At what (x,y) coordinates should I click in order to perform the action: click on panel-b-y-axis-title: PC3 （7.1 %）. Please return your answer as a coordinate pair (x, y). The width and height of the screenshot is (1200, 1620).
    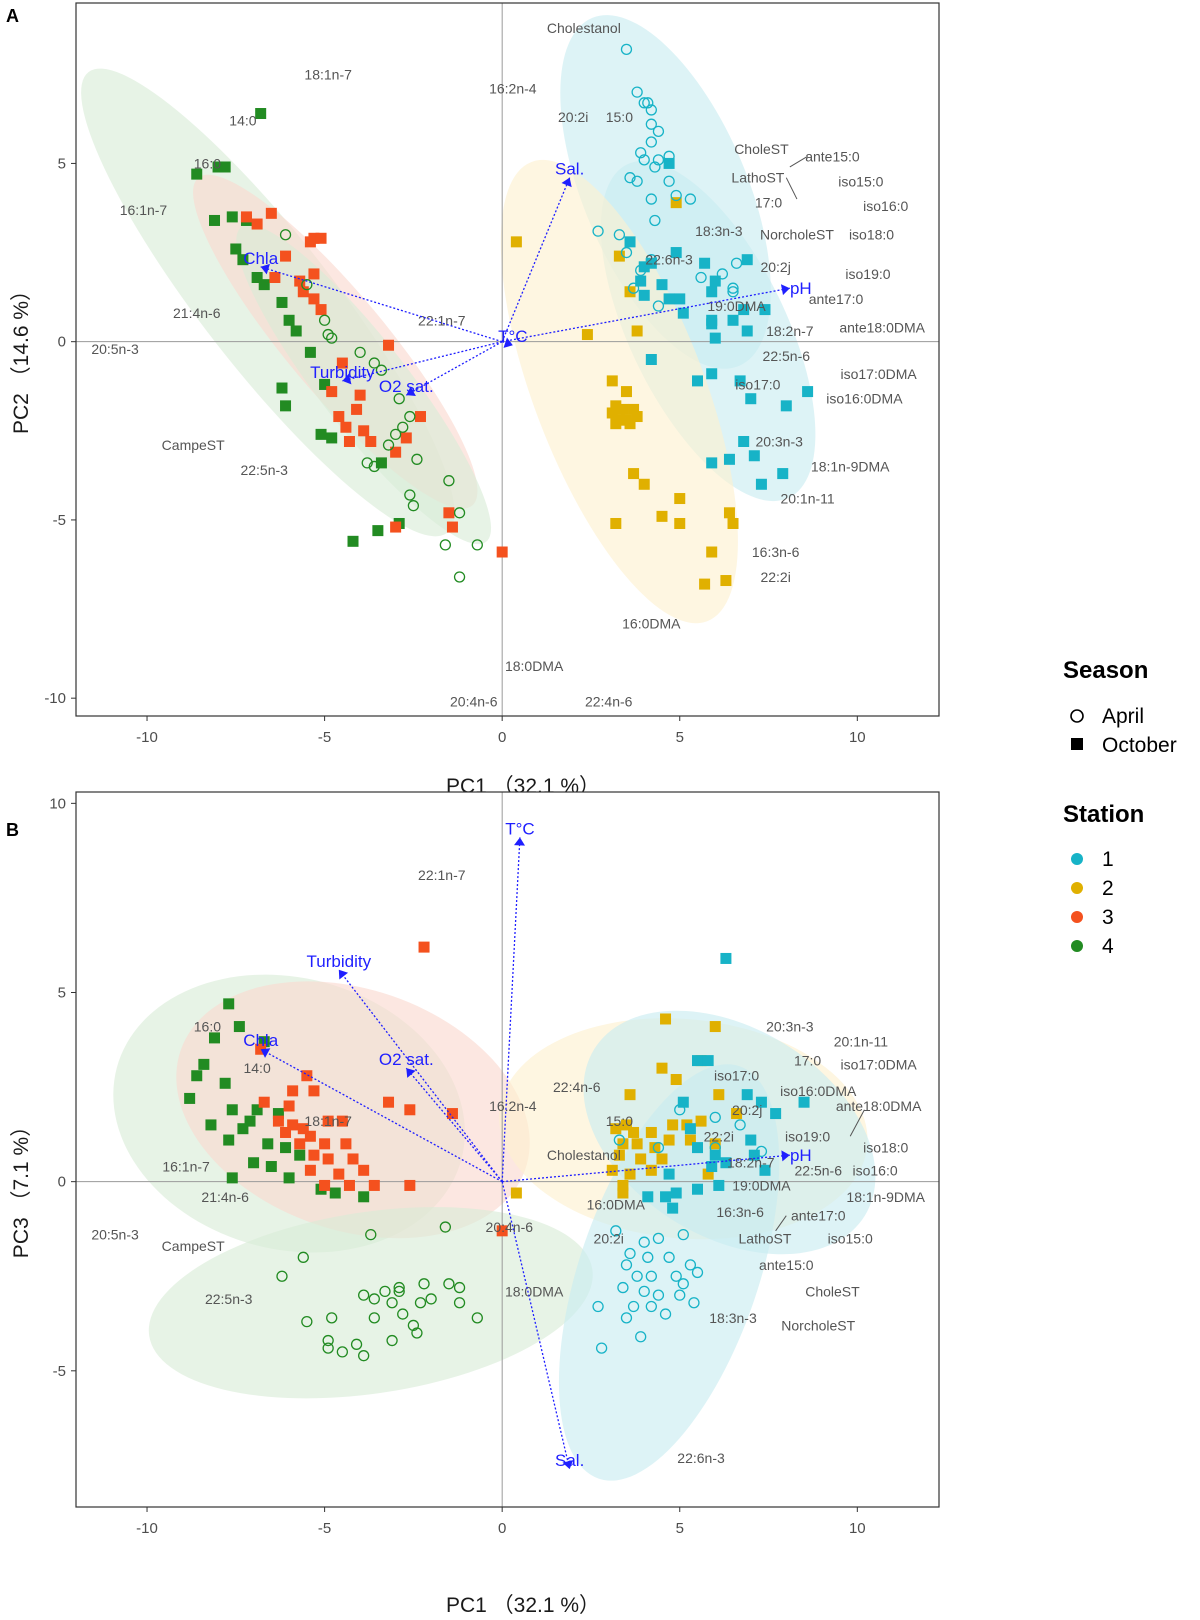
    Looking at the image, I should click on (21, 1187).